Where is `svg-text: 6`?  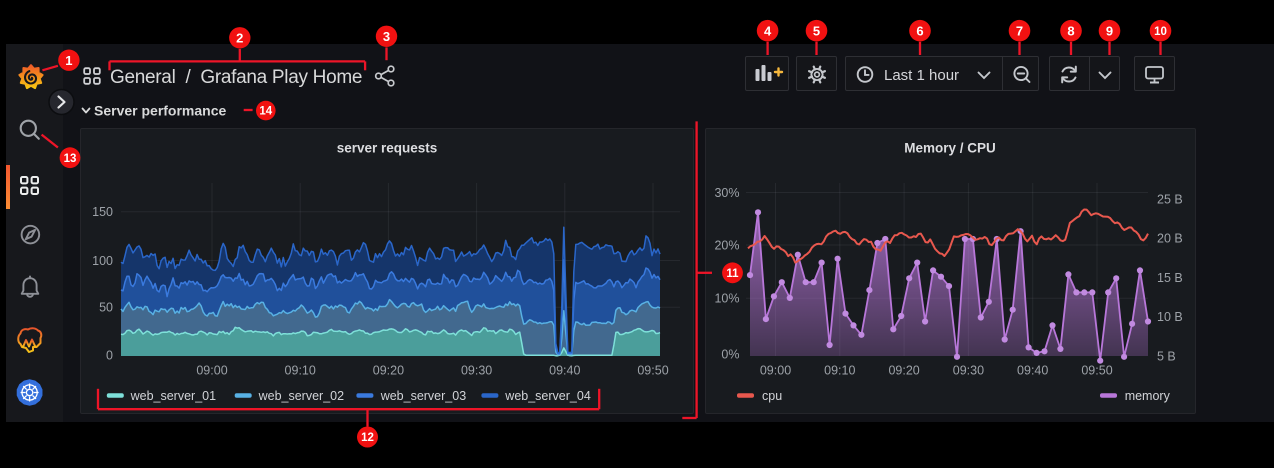 svg-text: 6 is located at coordinates (919, 30).